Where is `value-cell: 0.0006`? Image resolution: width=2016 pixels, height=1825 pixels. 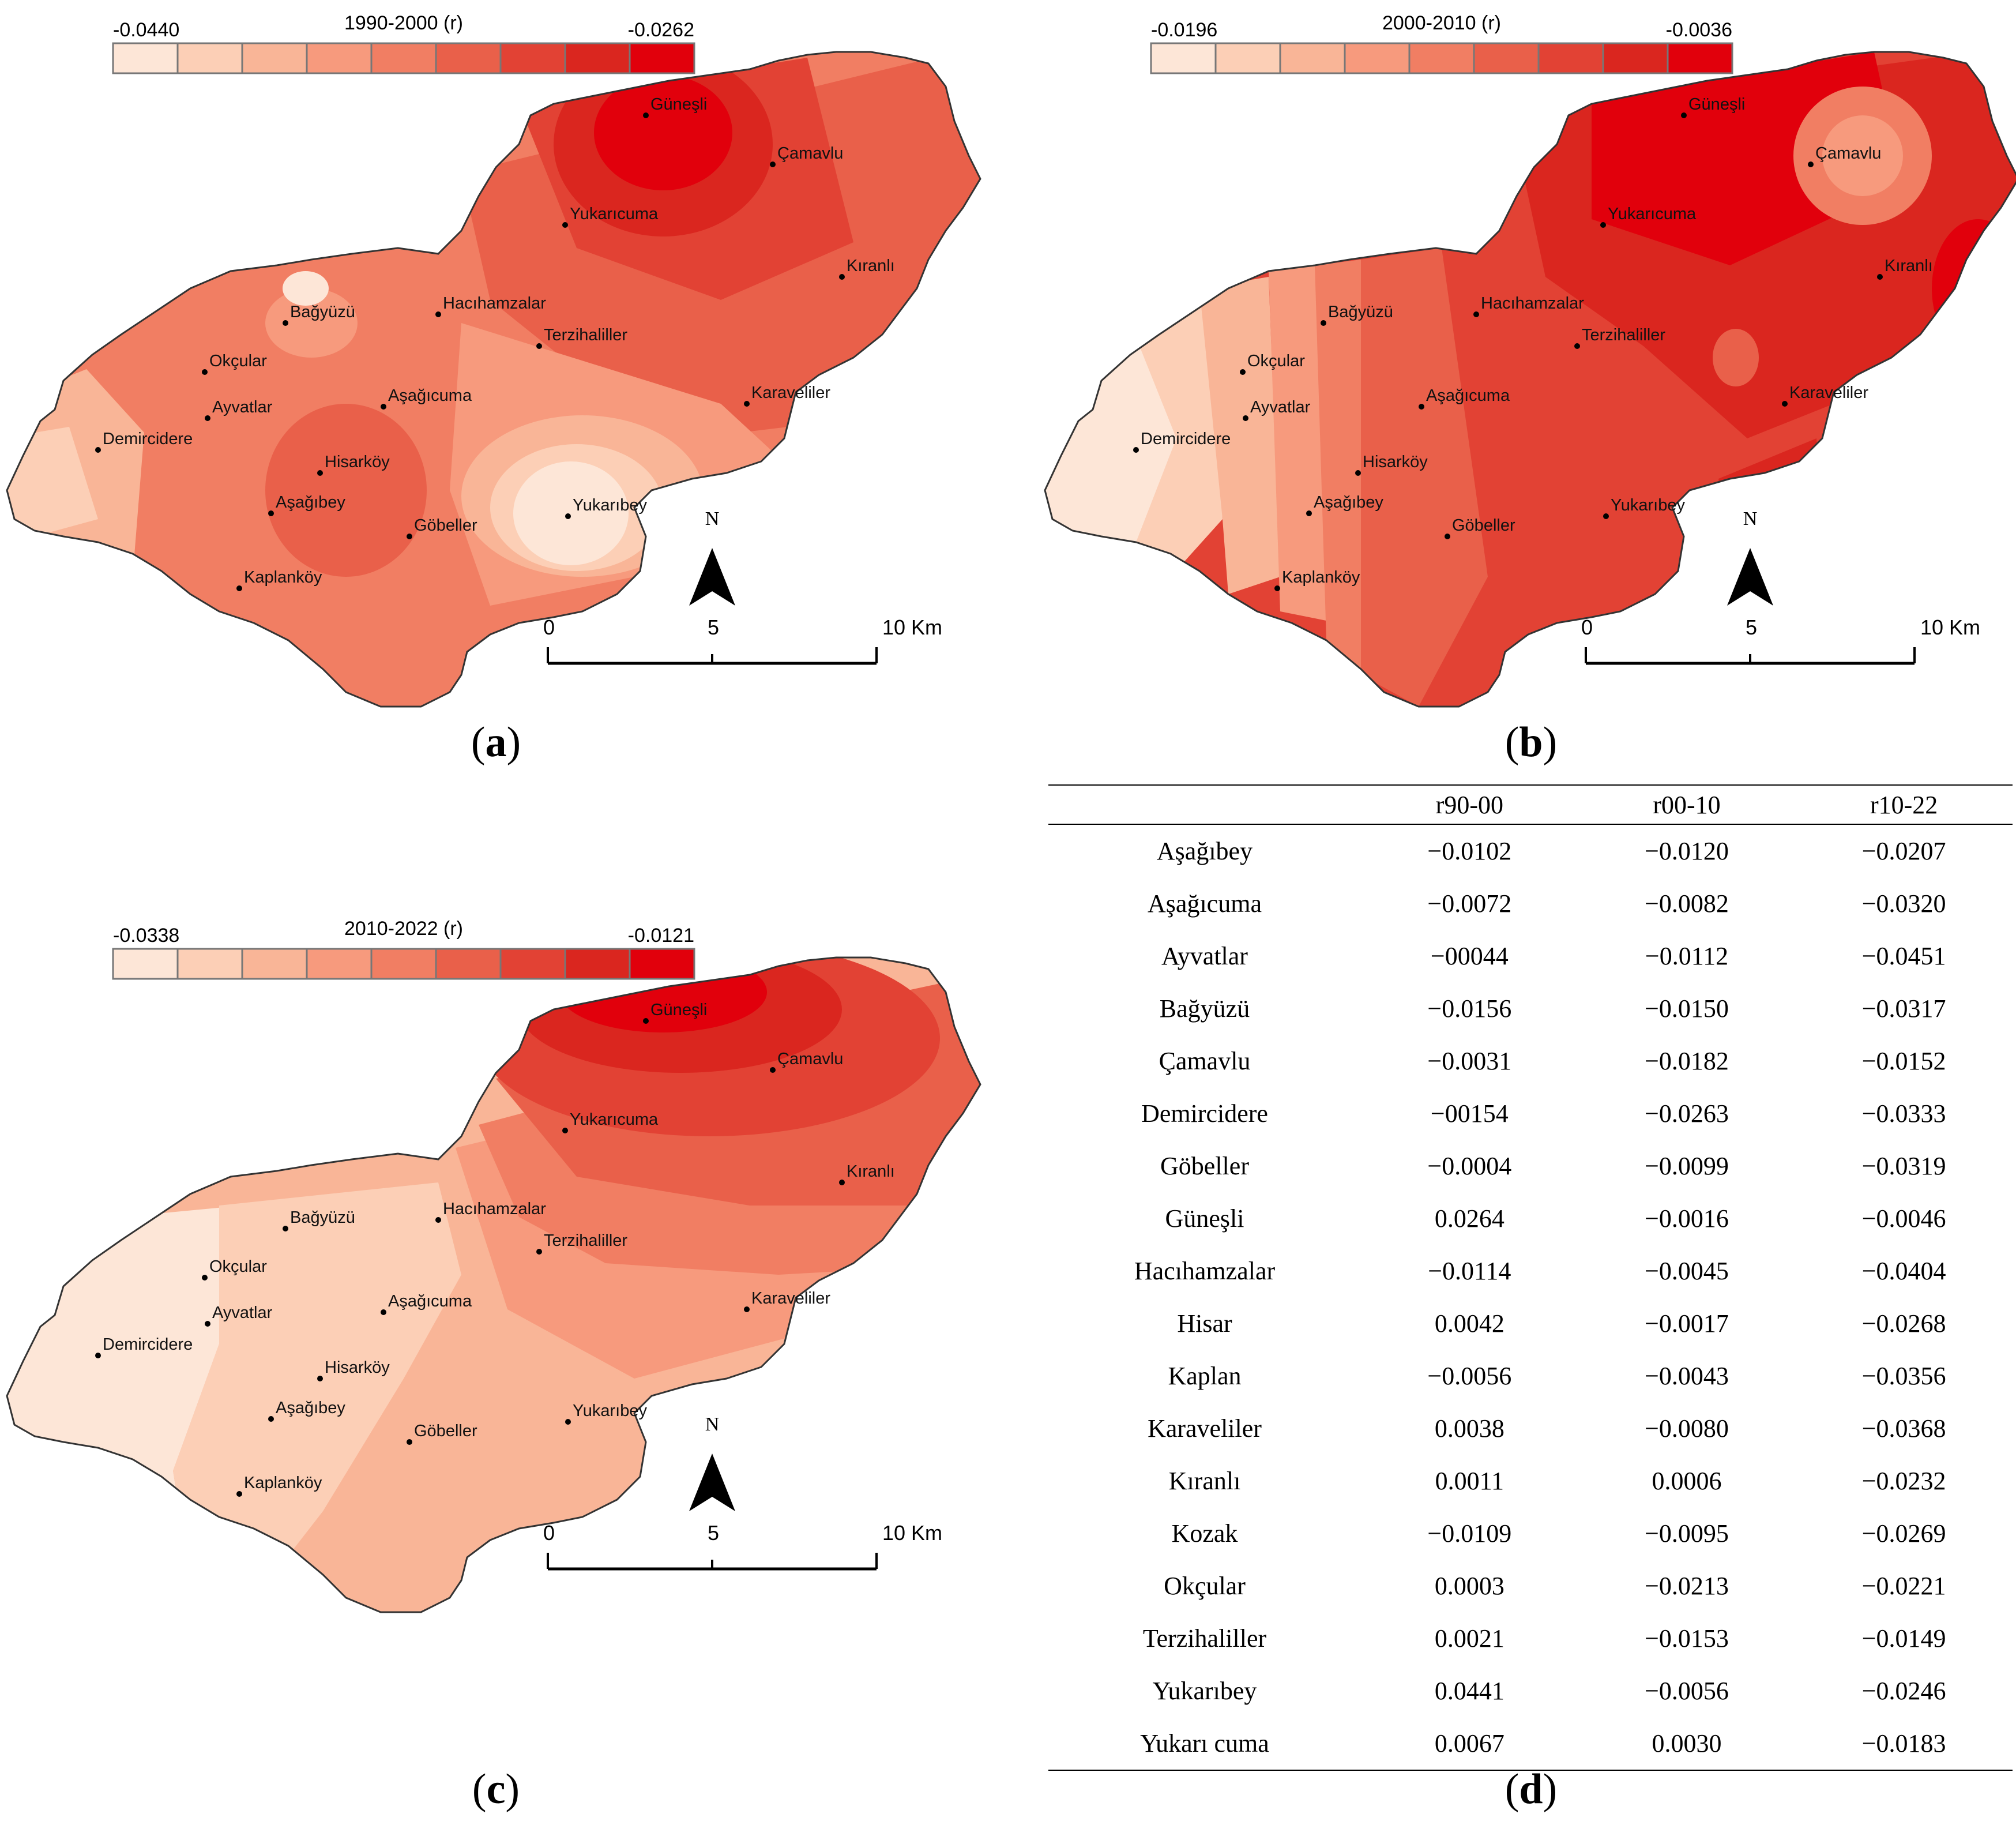 value-cell: 0.0006 is located at coordinates (1687, 1481).